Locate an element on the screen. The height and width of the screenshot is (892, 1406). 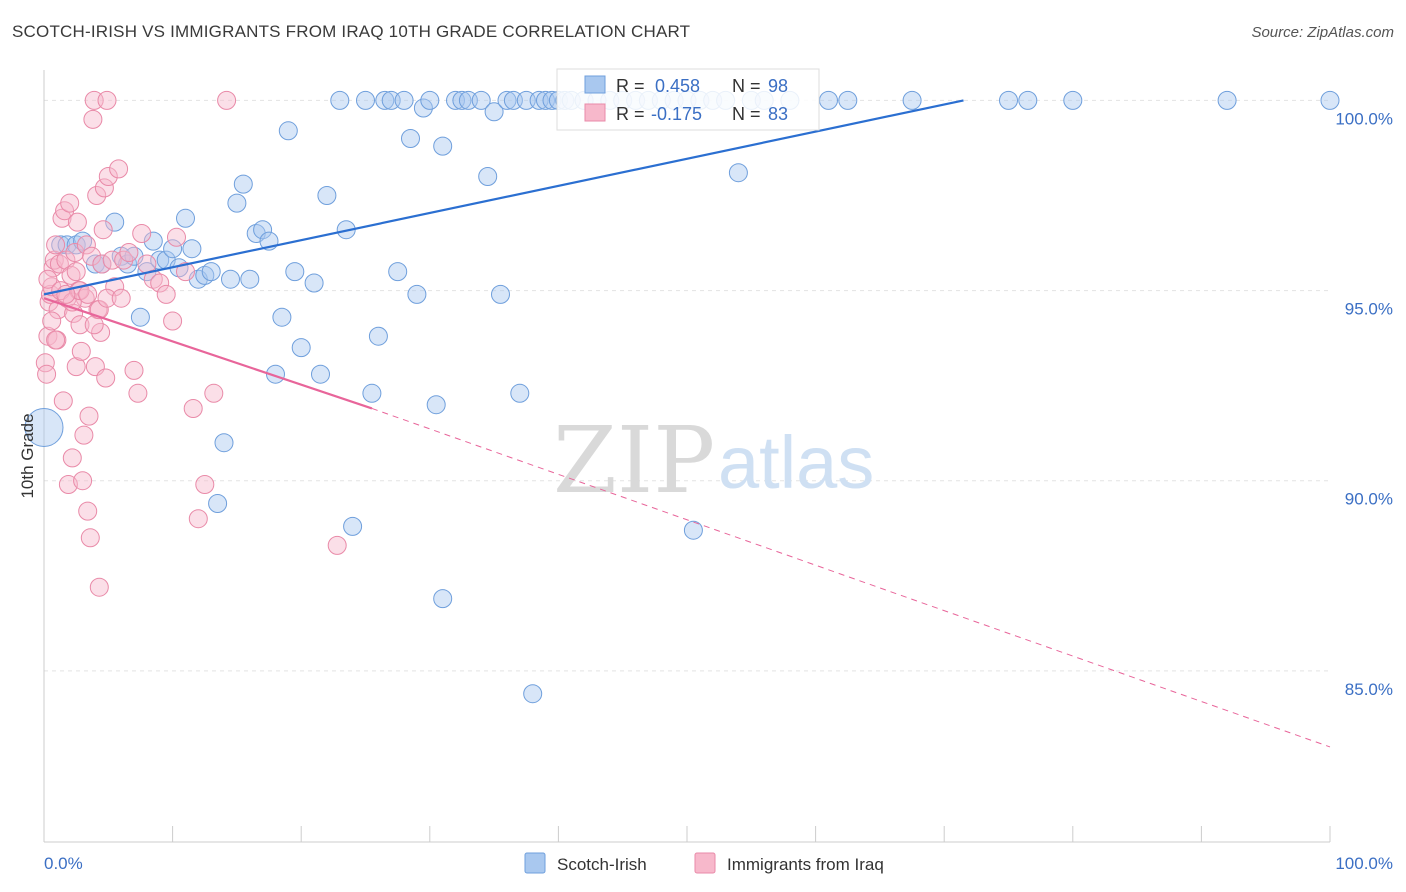
x-tick-label-0: 0.0% is located at coordinates (63, 863).